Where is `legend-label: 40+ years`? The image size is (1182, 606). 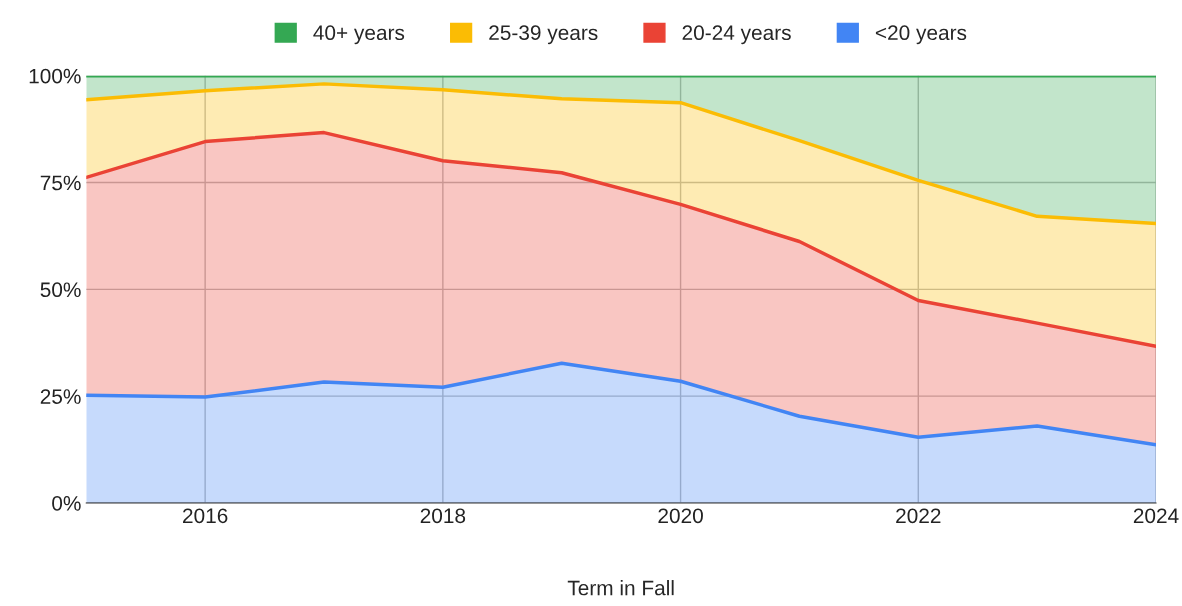 legend-label: 40+ years is located at coordinates (359, 35).